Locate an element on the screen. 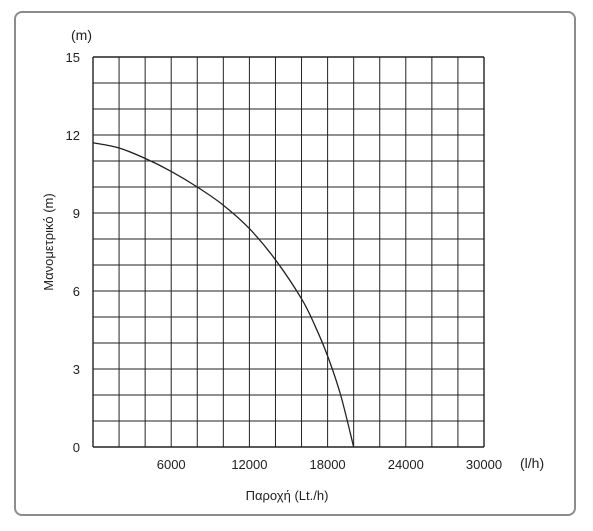 This screenshot has height=531, width=593. y-tick-label: 15 is located at coordinates (73, 57).